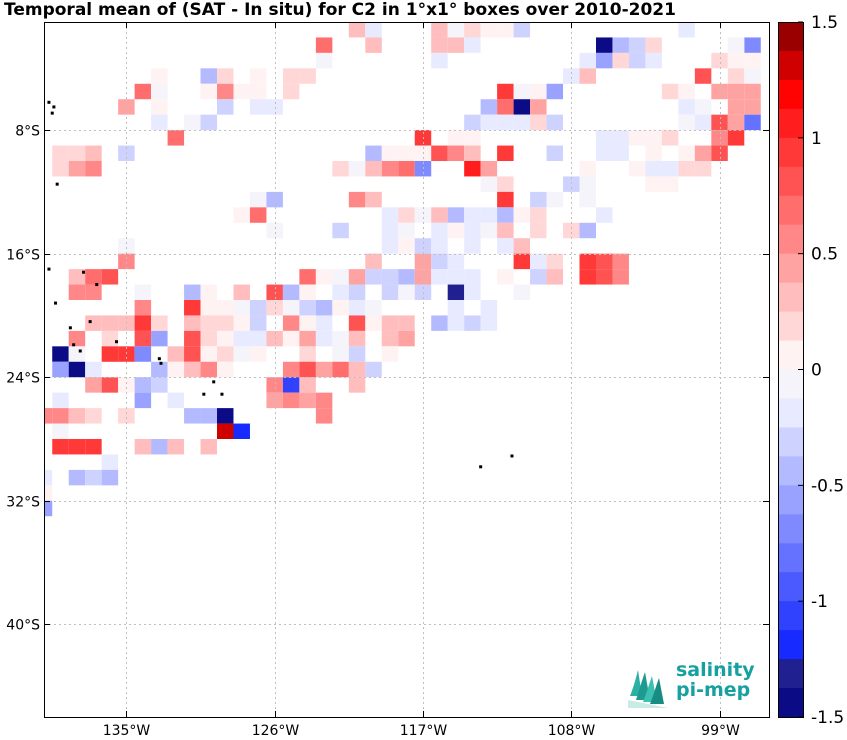 Image resolution: width=847 pixels, height=740 pixels. Describe the element at coordinates (424, 731) in the screenshot. I see `lon-tick-label: 117°W` at that location.